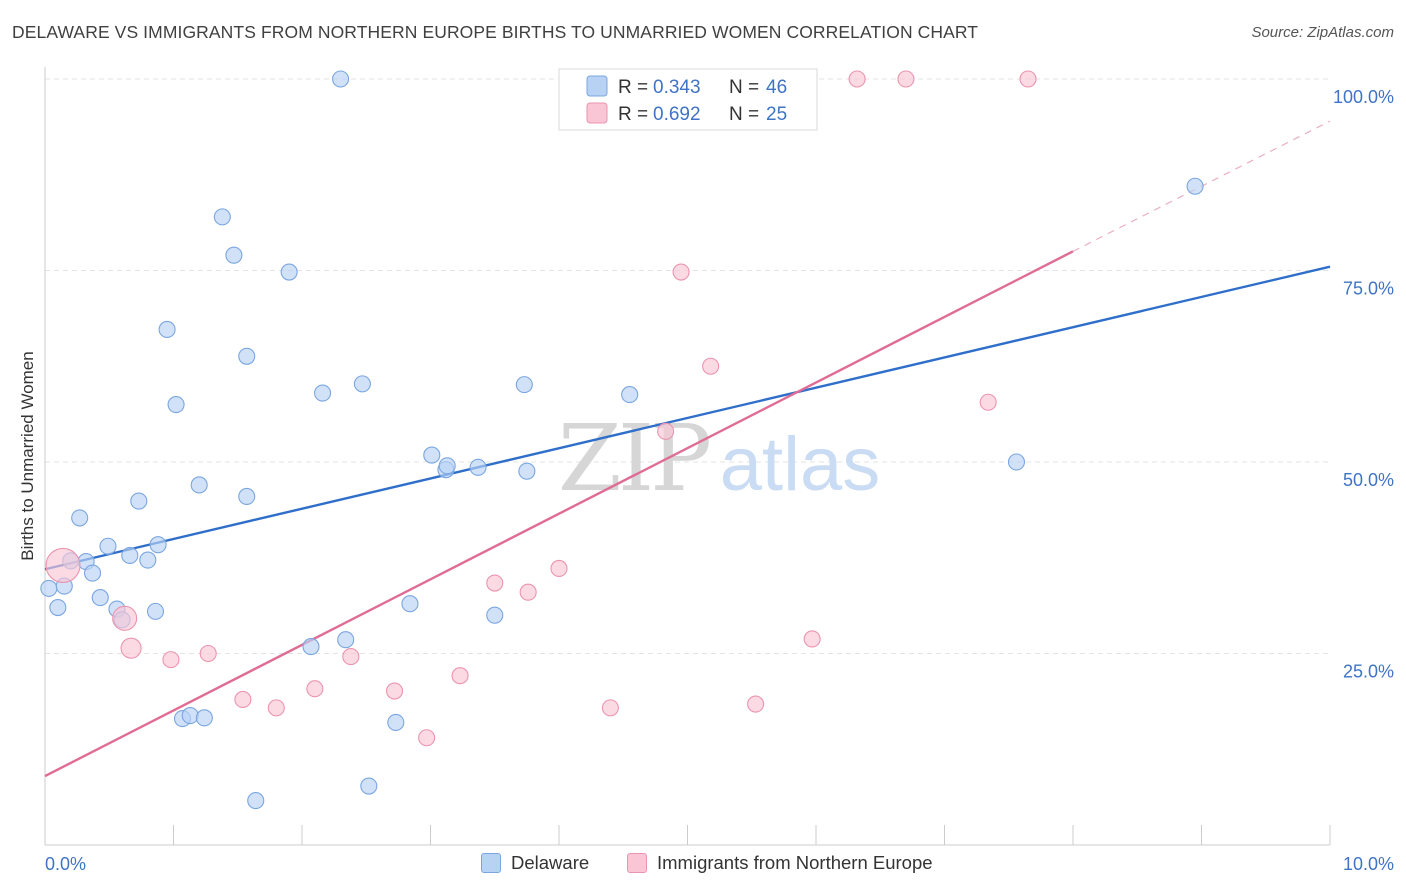 This screenshot has width=1406, height=892. Describe the element at coordinates (491, 863) in the screenshot. I see `series-swatch-delaware` at that location.